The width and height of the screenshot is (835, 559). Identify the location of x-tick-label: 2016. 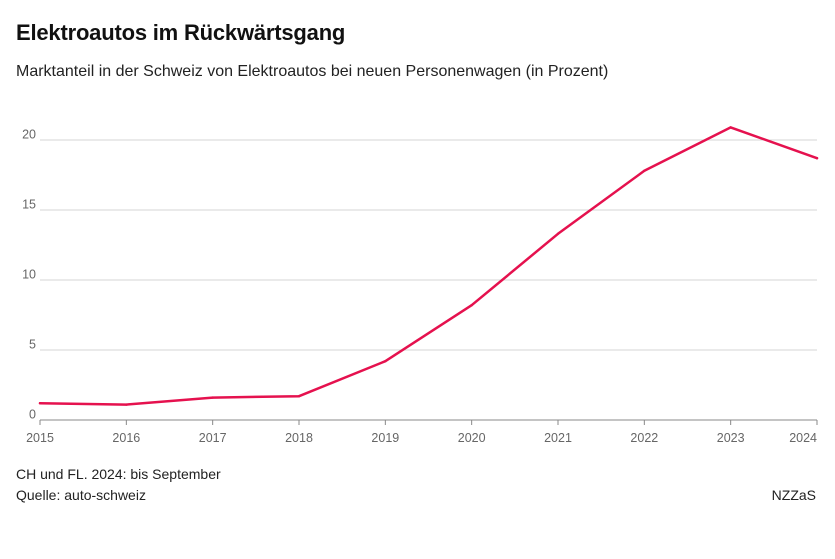
(126, 438).